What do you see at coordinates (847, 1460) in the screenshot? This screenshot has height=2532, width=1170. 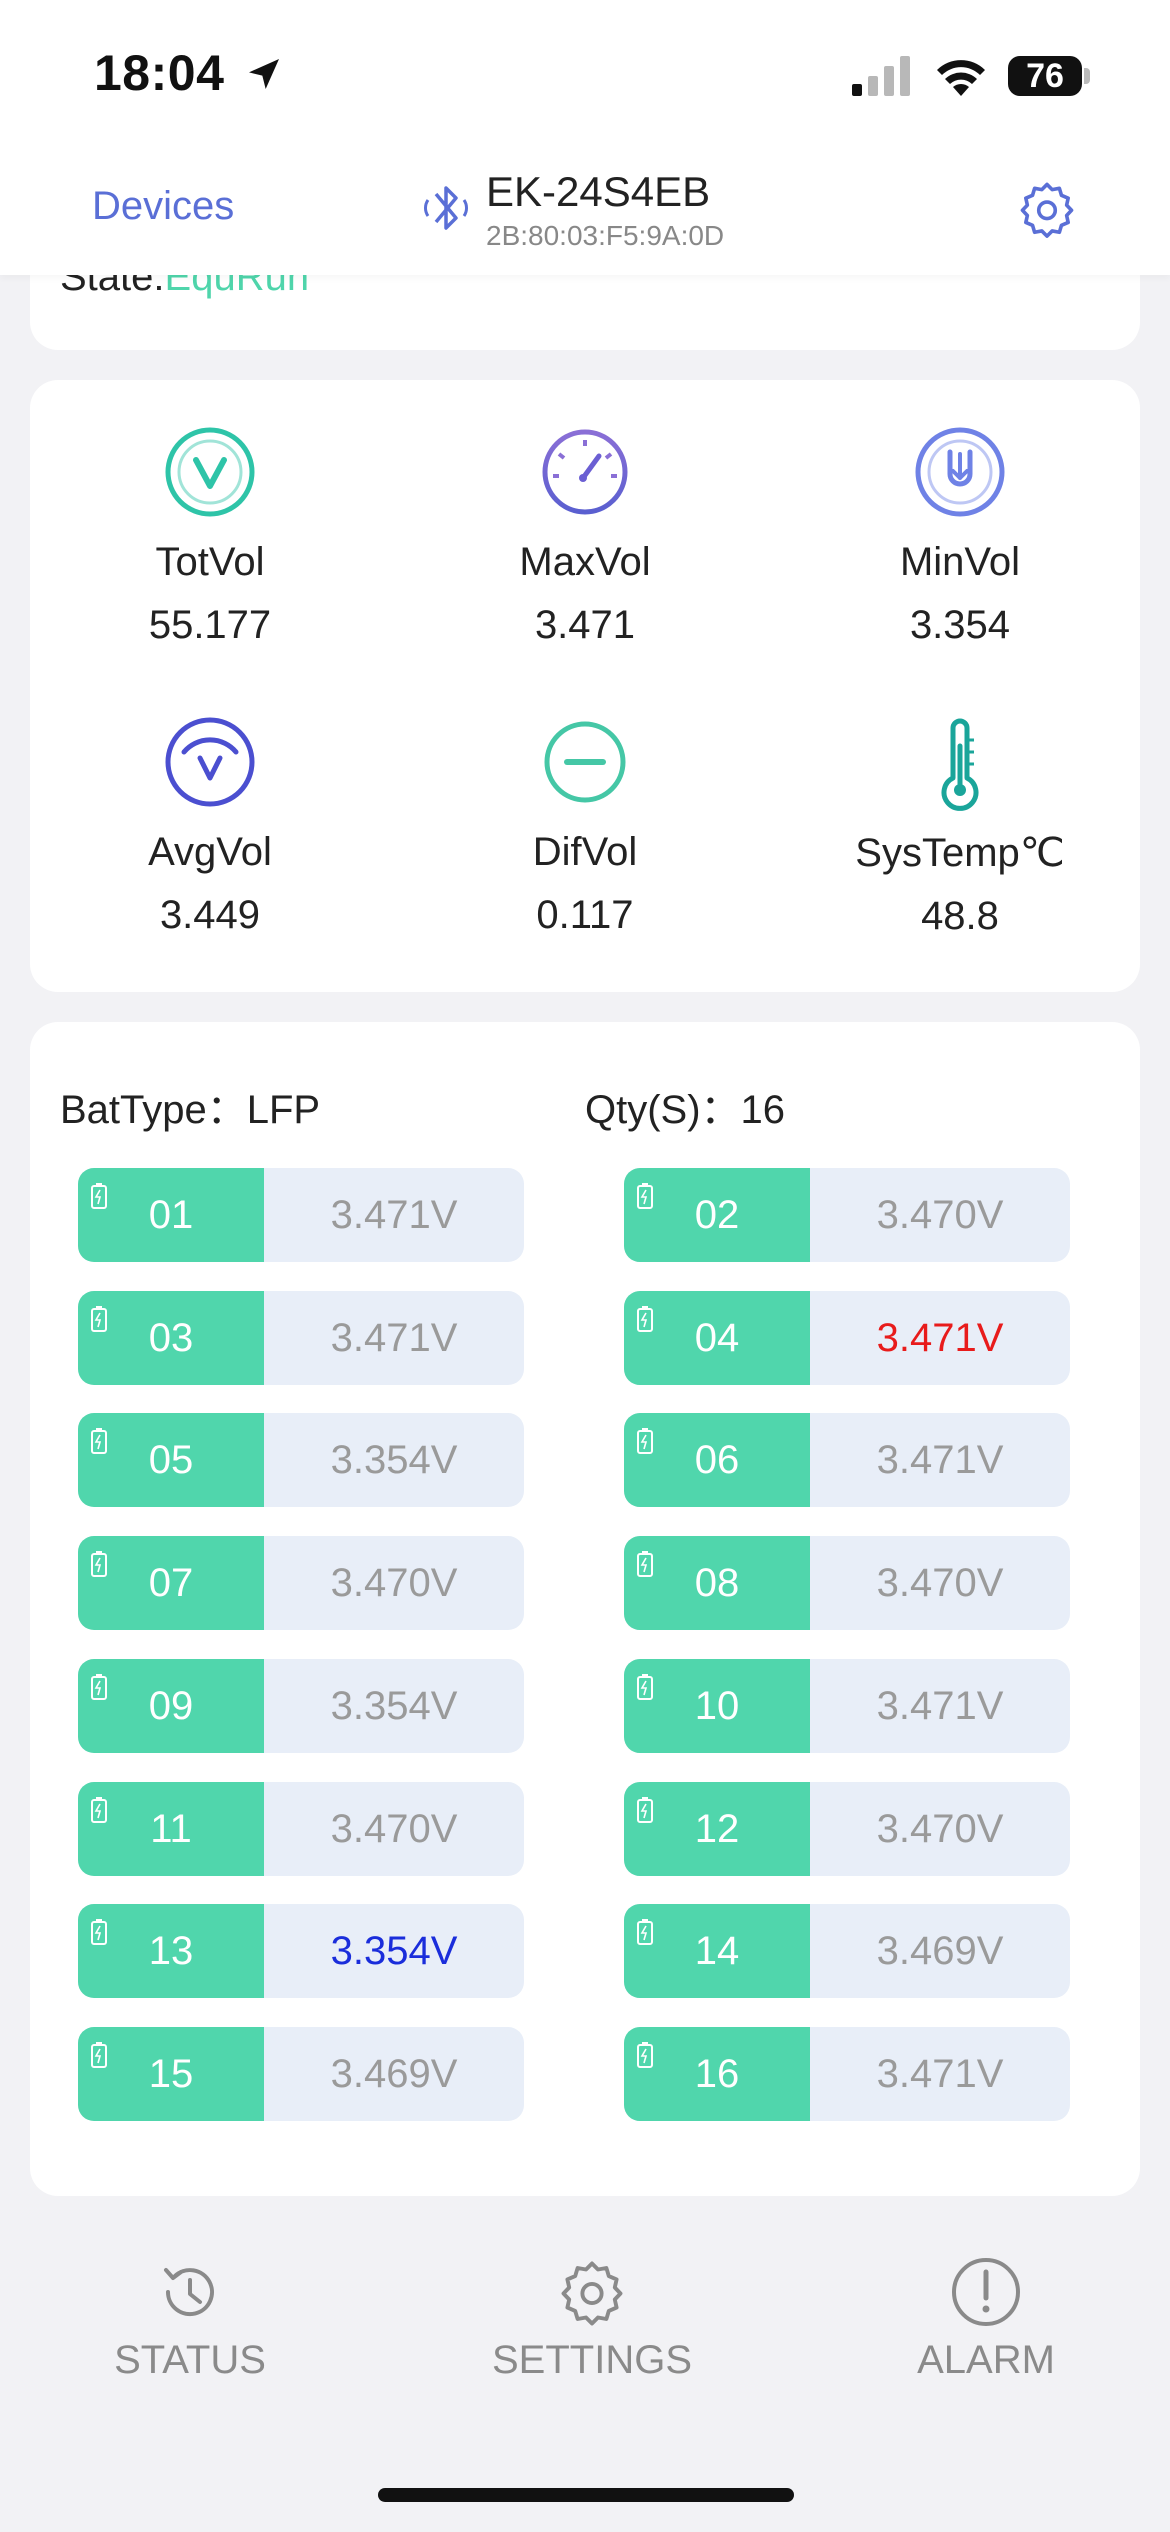 I see `battery-cell: 06 3.471V` at bounding box center [847, 1460].